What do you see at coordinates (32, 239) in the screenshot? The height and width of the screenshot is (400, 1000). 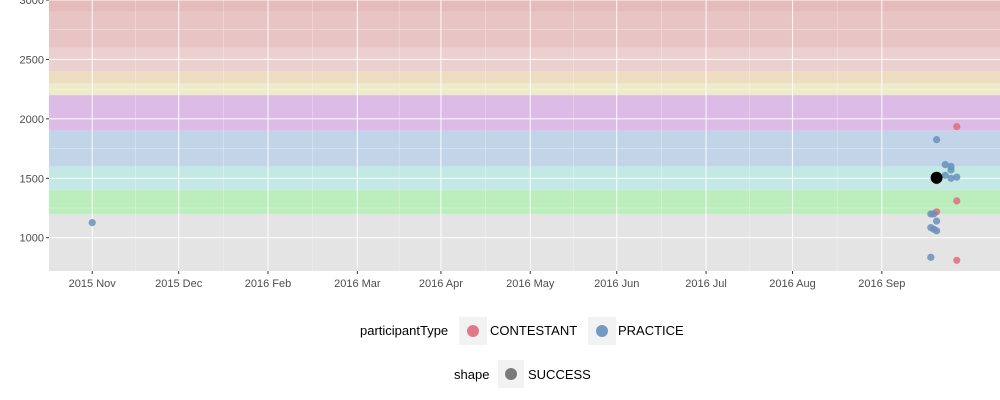 I see `y-tick-label: 1000` at bounding box center [32, 239].